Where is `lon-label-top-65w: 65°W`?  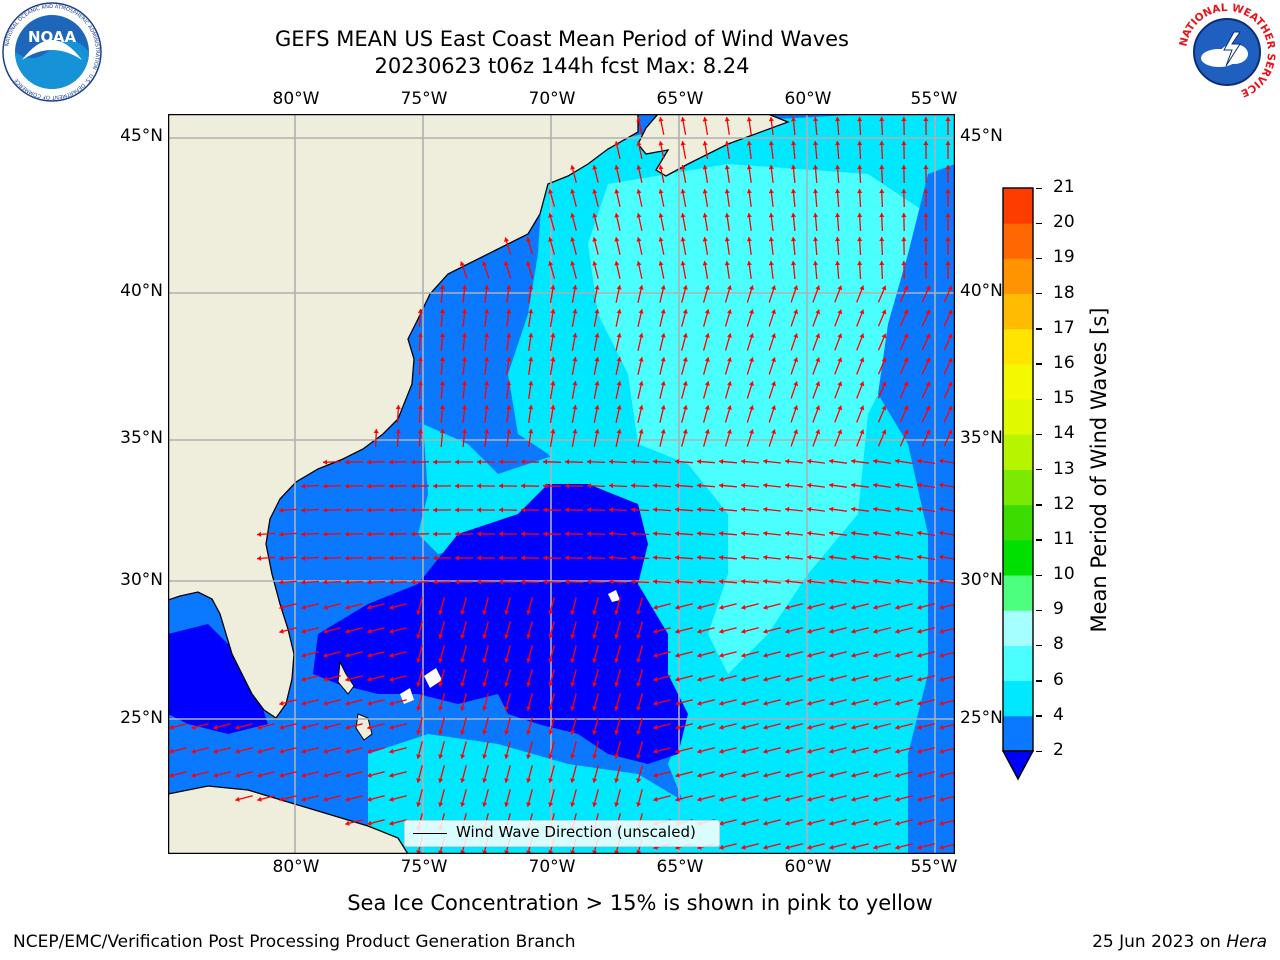
lon-label-top-65w: 65°W is located at coordinates (680, 99).